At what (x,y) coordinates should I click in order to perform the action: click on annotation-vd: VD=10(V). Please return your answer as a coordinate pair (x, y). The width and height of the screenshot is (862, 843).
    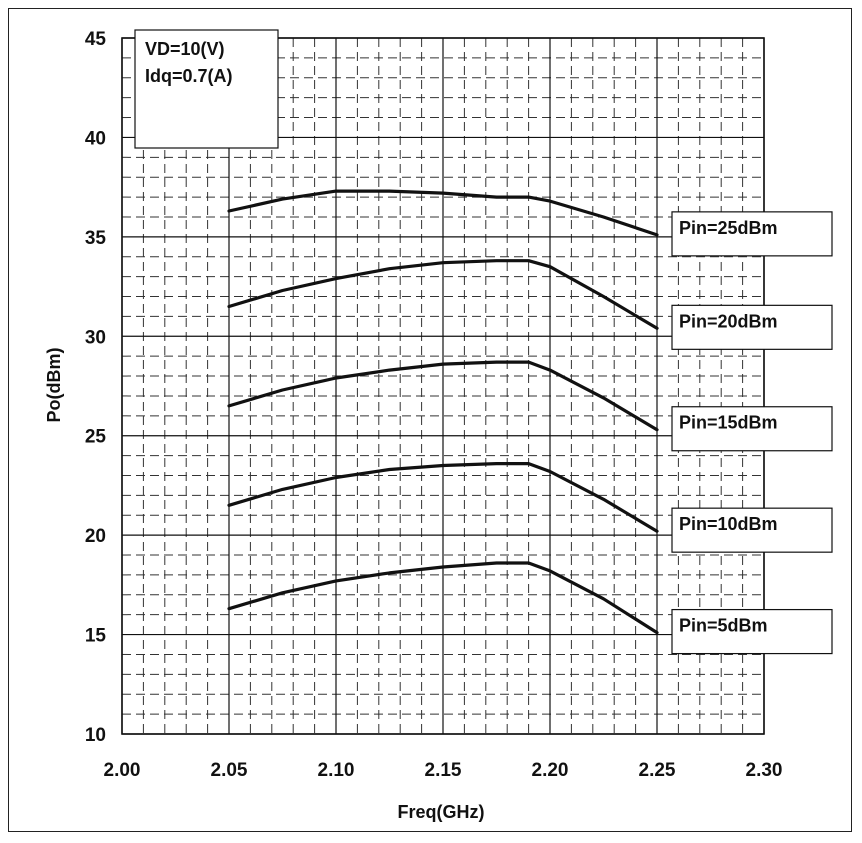
    Looking at the image, I should click on (185, 49).